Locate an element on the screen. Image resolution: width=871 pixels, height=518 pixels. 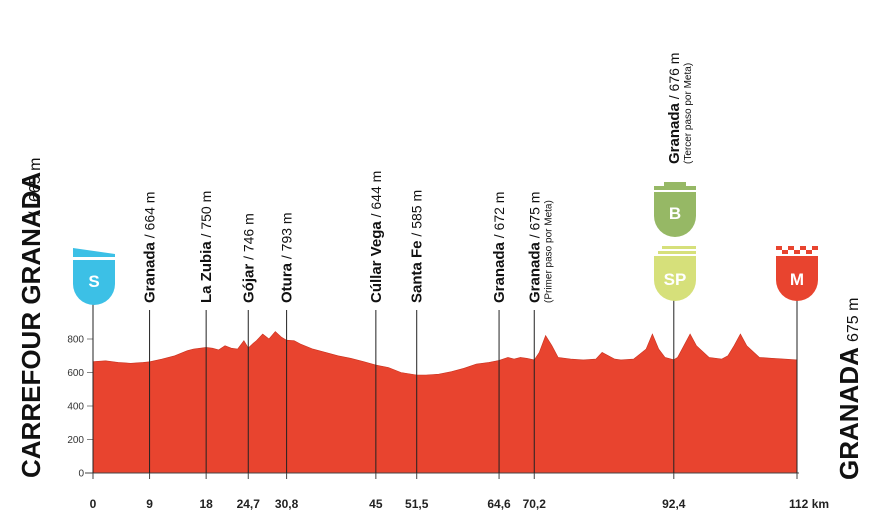
waypoint-label: Otura / 793 m is located at coordinates (287, 257).